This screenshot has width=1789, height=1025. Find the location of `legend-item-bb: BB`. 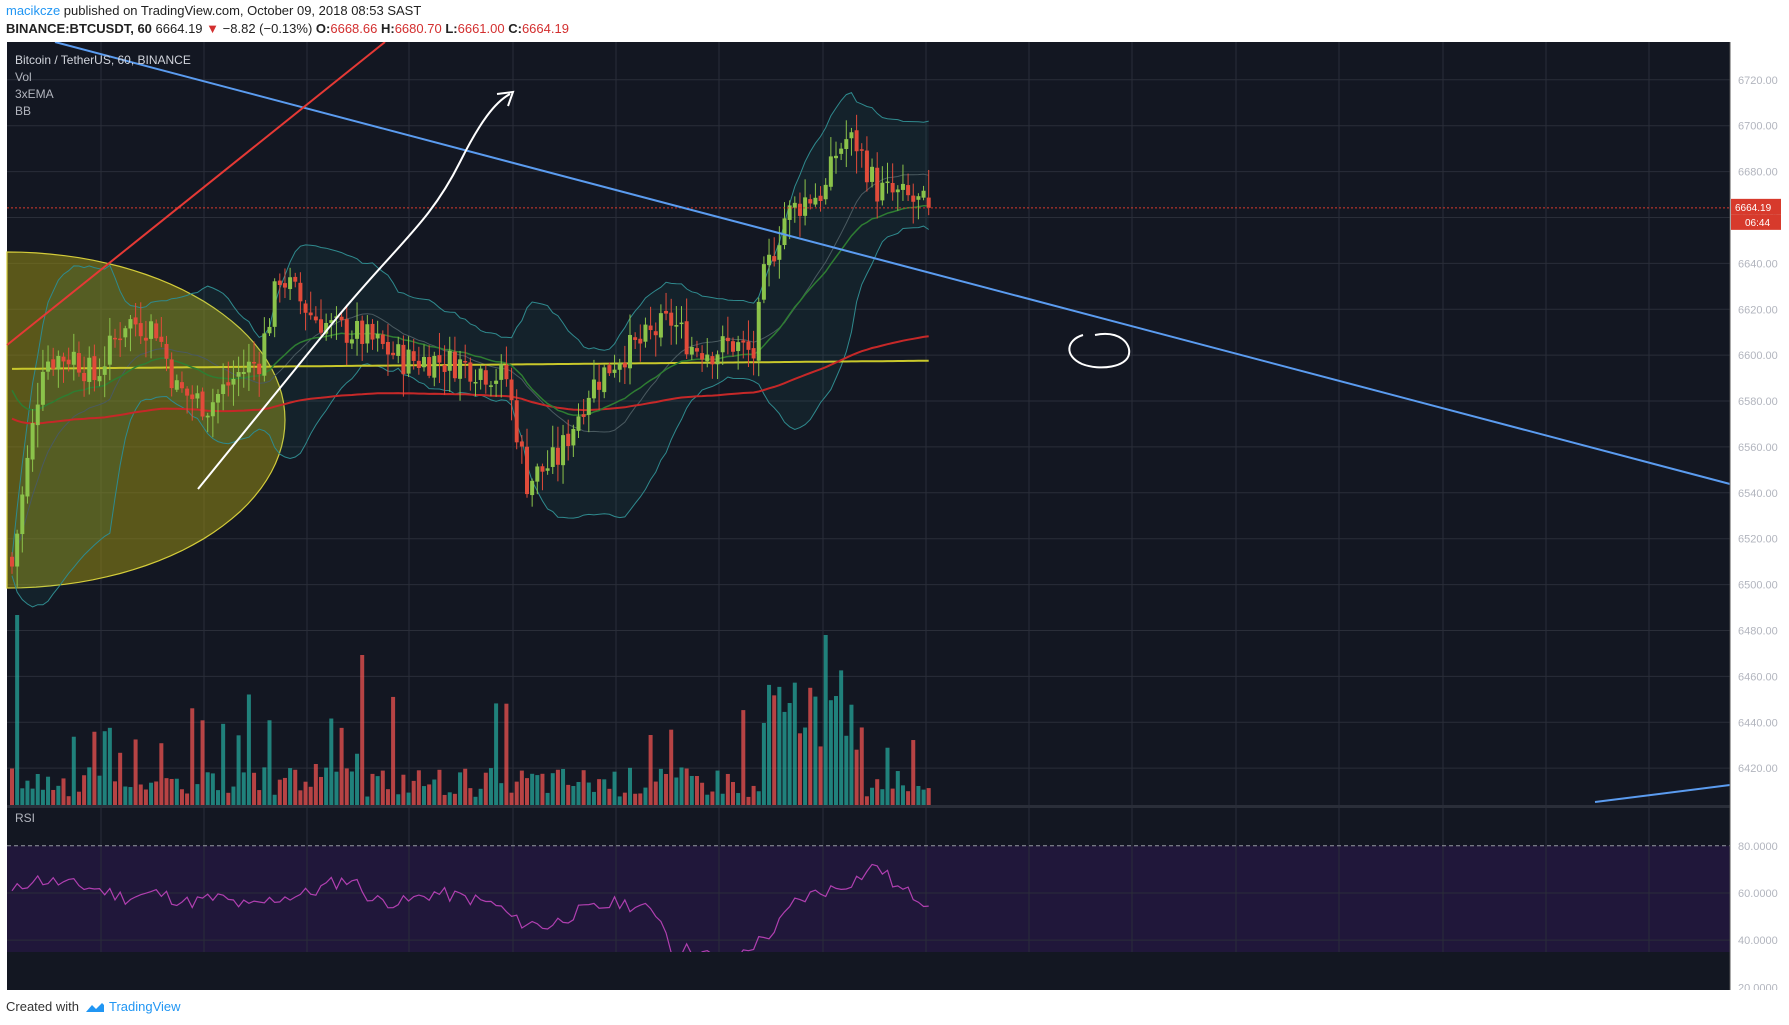

legend-item-bb: BB is located at coordinates (23, 111).